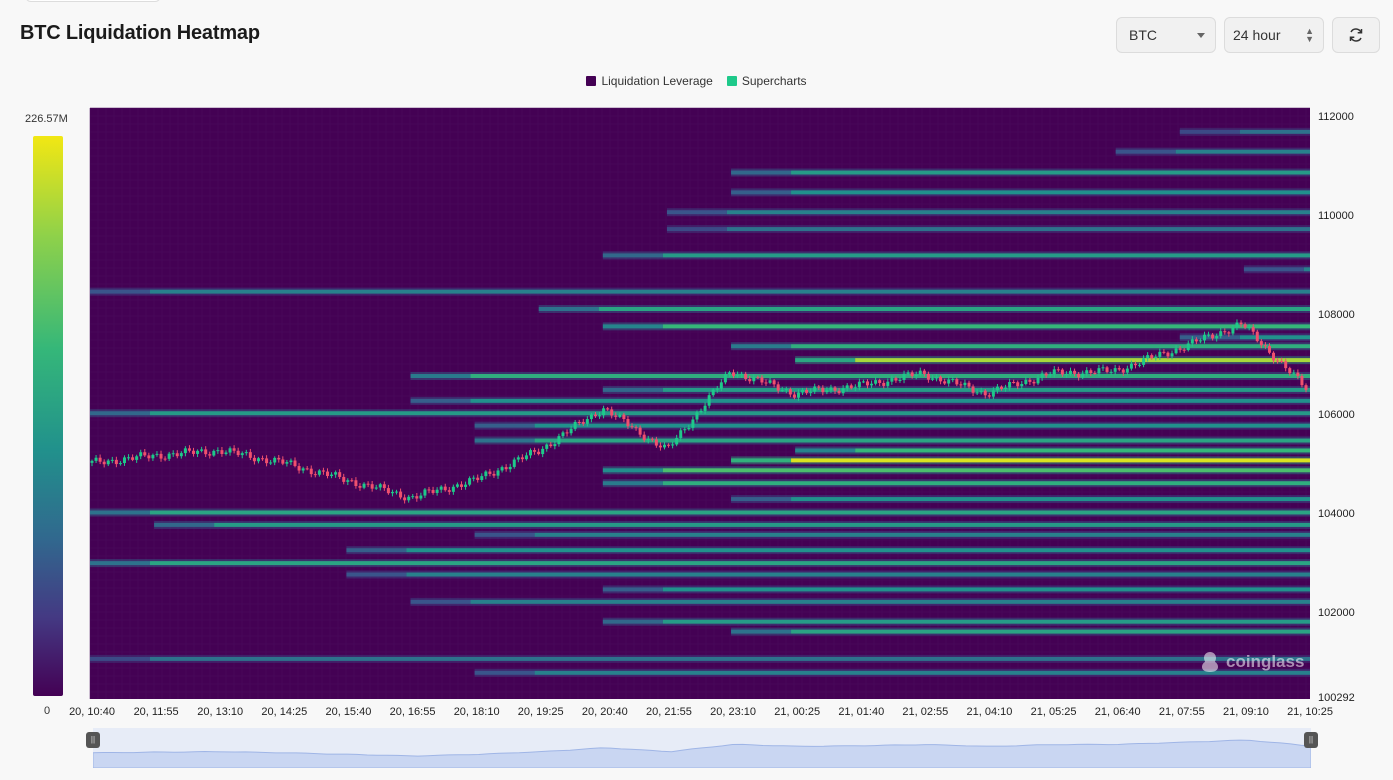 This screenshot has width=1393, height=780. Describe the element at coordinates (702, 748) in the screenshot. I see `range-navigator` at that location.